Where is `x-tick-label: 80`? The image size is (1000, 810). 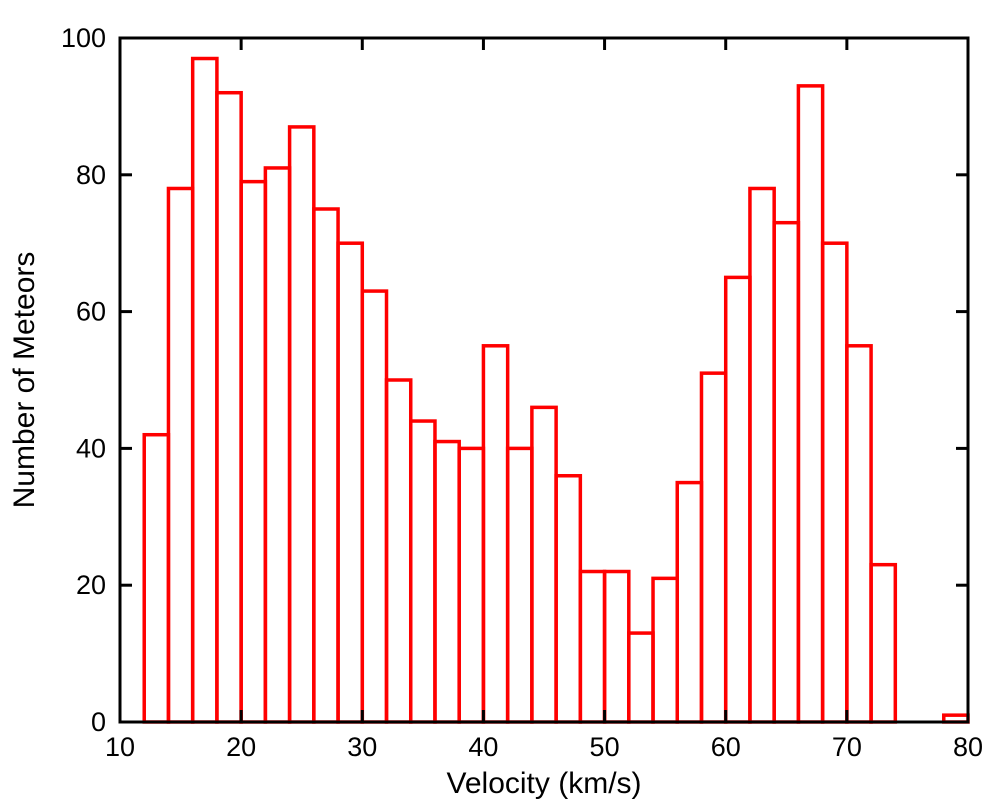 x-tick-label: 80 is located at coordinates (968, 747).